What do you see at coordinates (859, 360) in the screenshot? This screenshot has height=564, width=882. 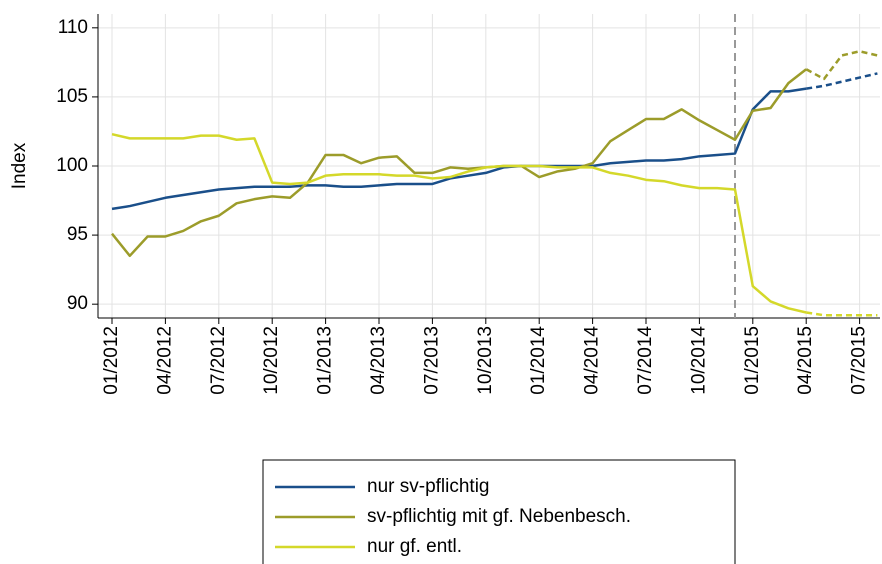 I see `x-tick-label: 07/2015` at bounding box center [859, 360].